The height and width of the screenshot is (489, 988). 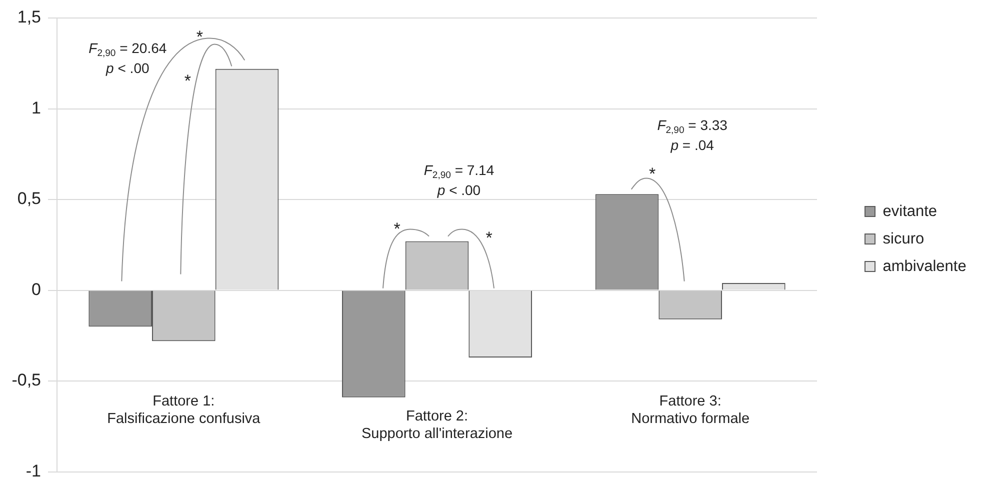 What do you see at coordinates (459, 180) in the screenshot?
I see `annotation: F$_{2,90}$ = 7.14 p < .00` at bounding box center [459, 180].